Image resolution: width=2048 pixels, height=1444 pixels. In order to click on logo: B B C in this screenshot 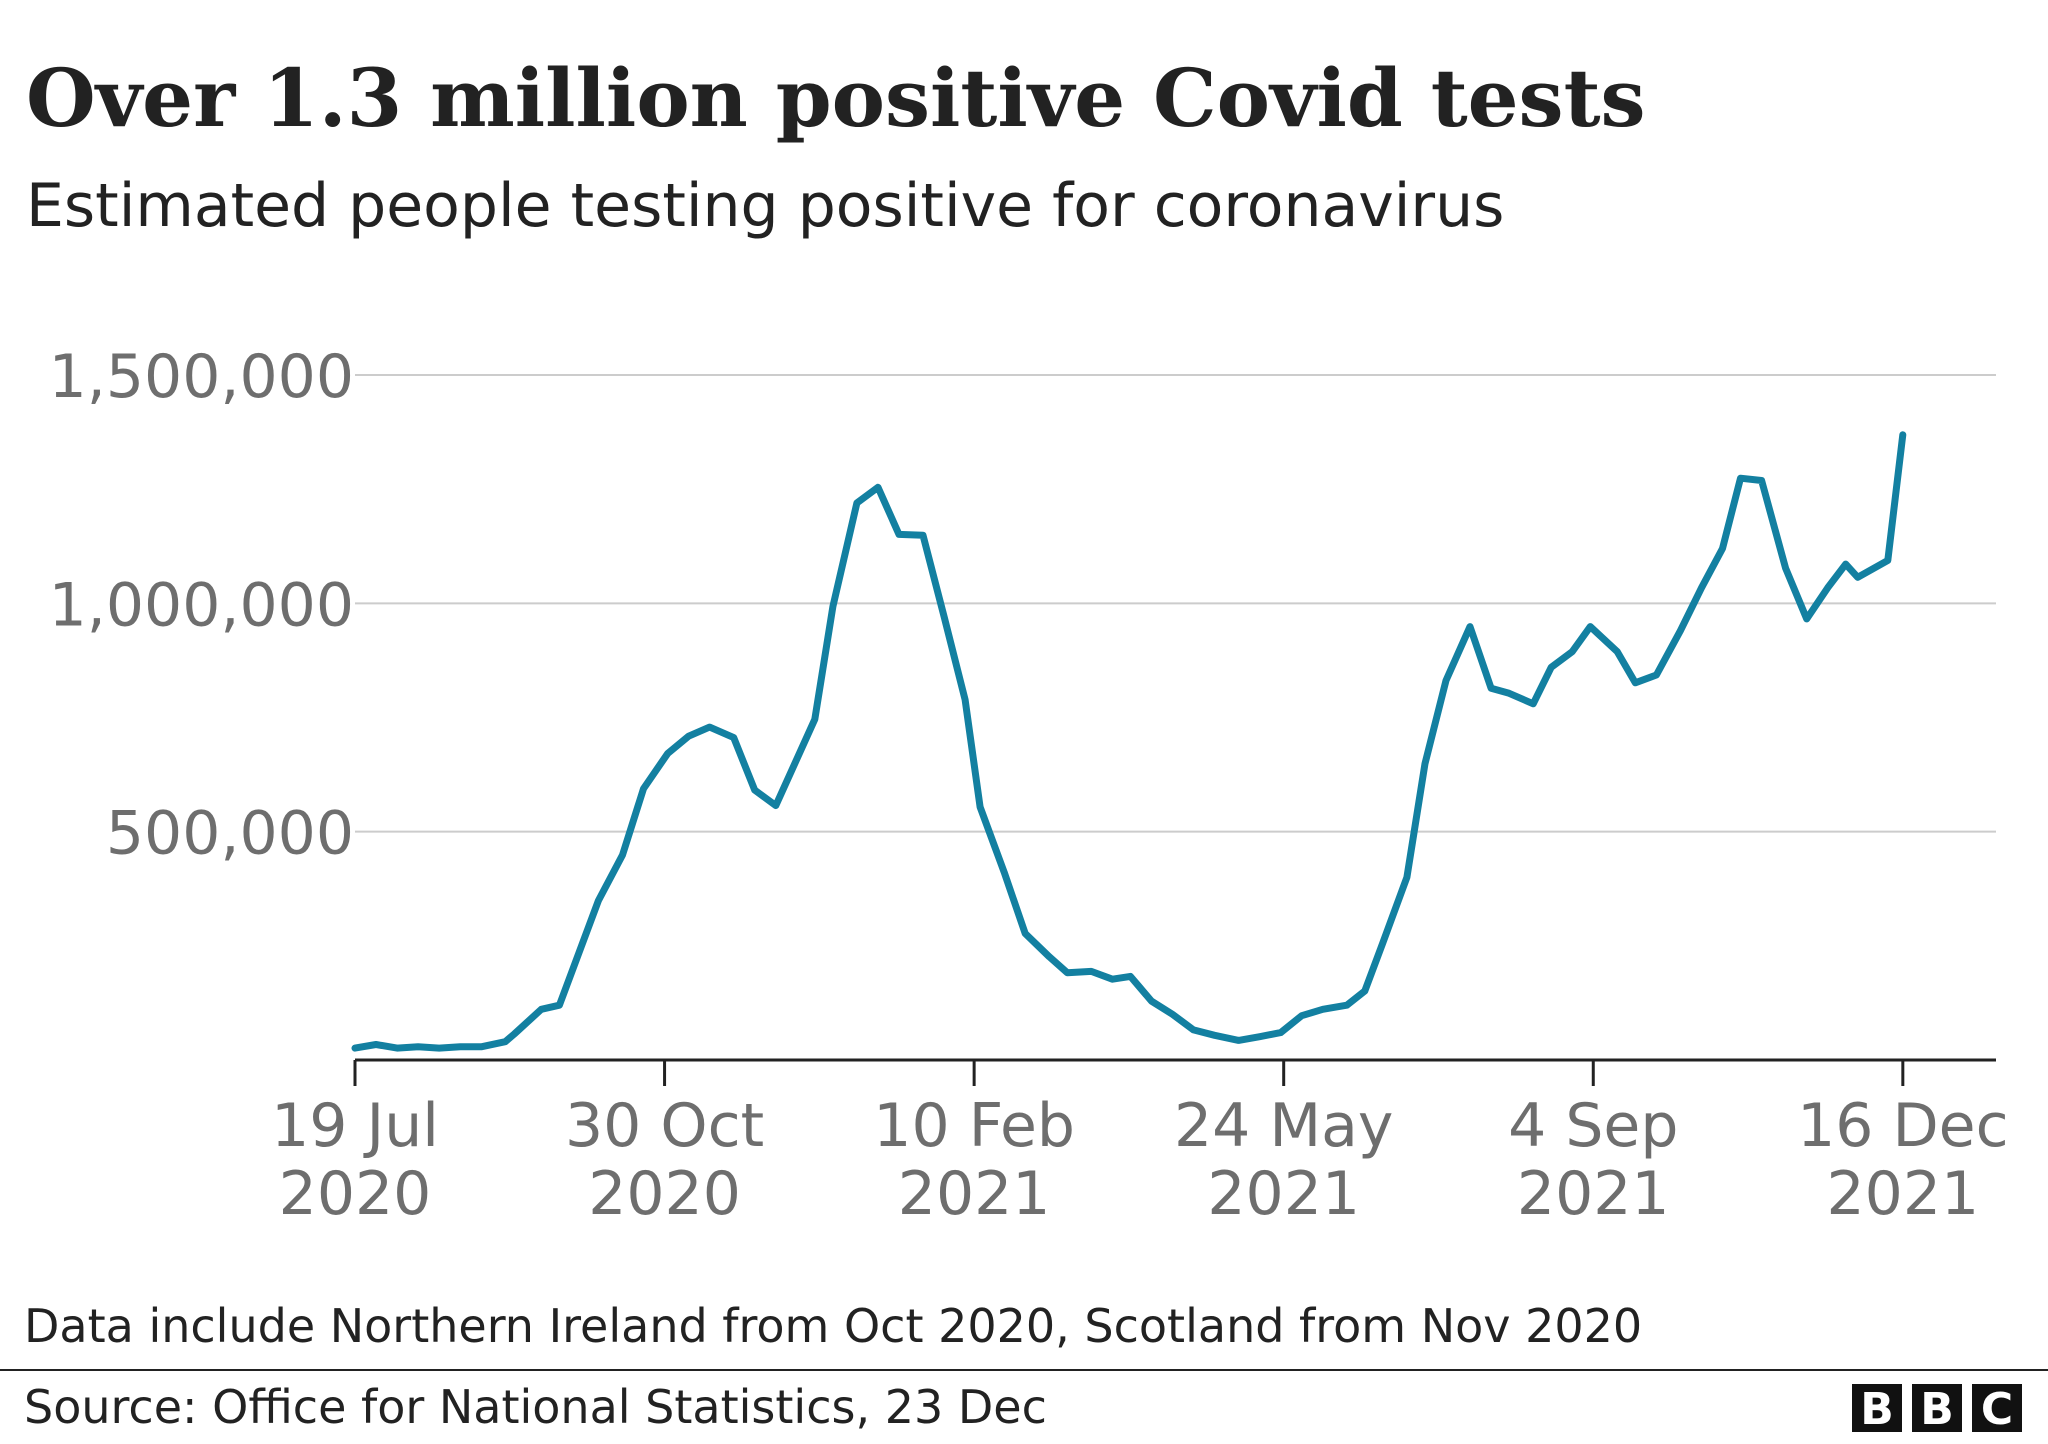, I will do `click(1937, 1409)`.